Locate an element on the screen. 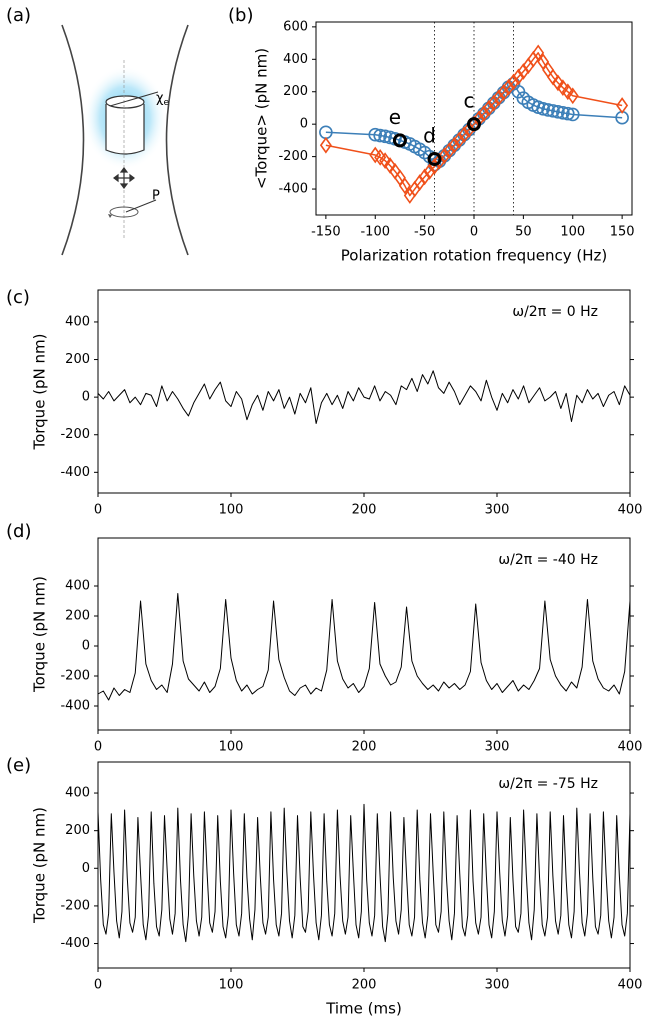 The height and width of the screenshot is (1016, 645). pol-label: P is located at coordinates (156, 196).